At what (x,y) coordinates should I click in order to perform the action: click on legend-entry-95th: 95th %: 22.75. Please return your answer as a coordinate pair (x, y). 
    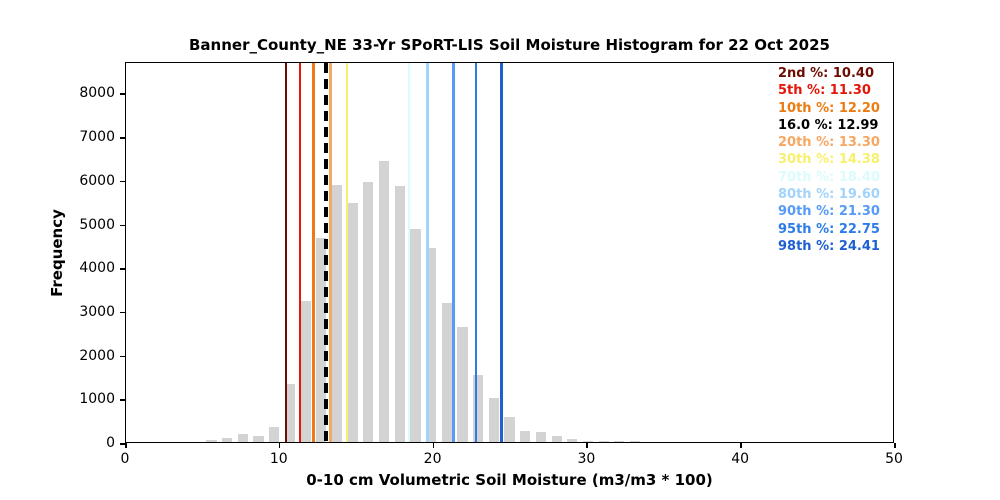
    Looking at the image, I should click on (829, 229).